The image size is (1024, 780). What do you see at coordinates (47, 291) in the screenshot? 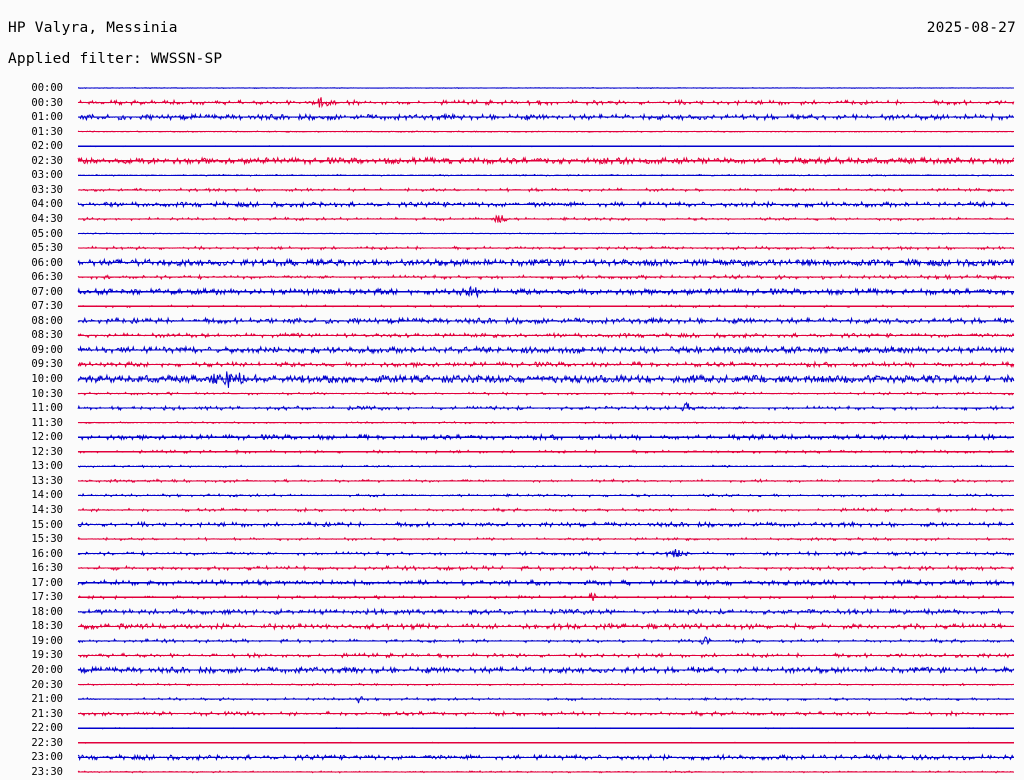
I see `time-tick-label: 07:00` at bounding box center [47, 291].